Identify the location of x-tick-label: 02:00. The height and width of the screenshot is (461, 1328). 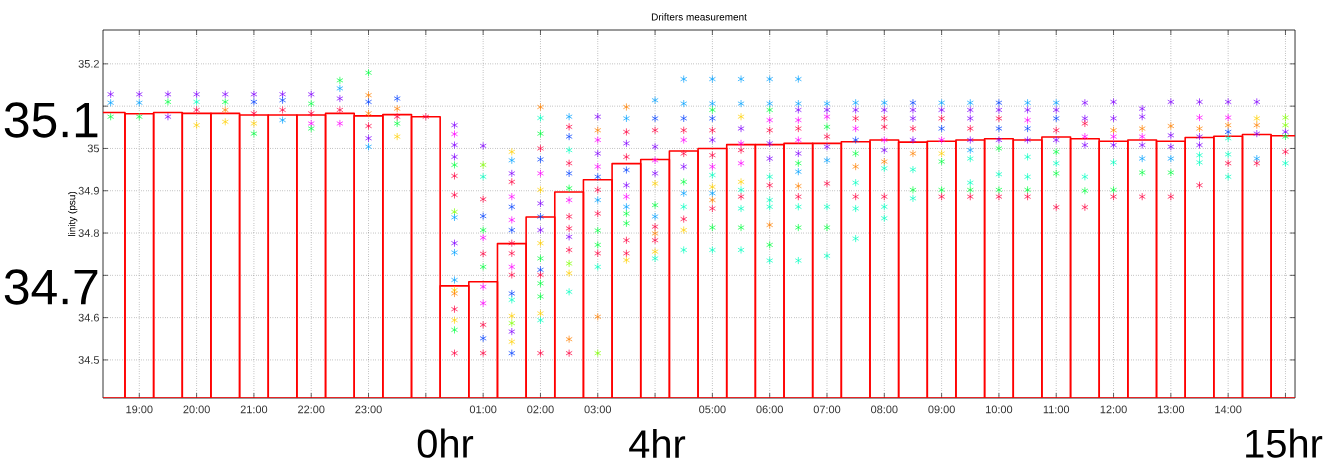
(540, 409).